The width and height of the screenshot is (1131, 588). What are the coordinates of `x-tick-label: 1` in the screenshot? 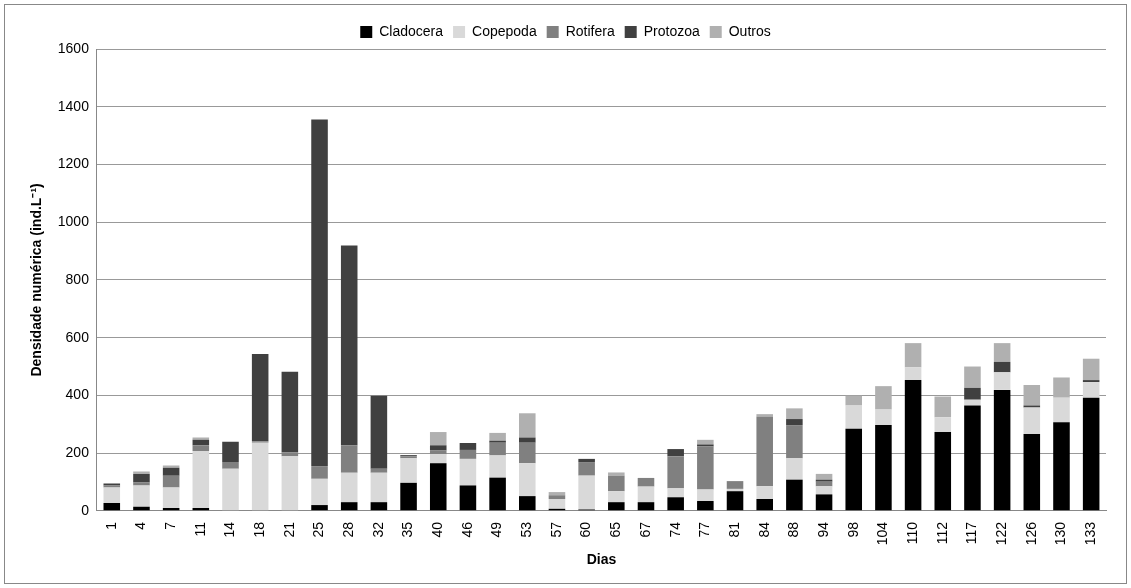 It's located at (110, 525).